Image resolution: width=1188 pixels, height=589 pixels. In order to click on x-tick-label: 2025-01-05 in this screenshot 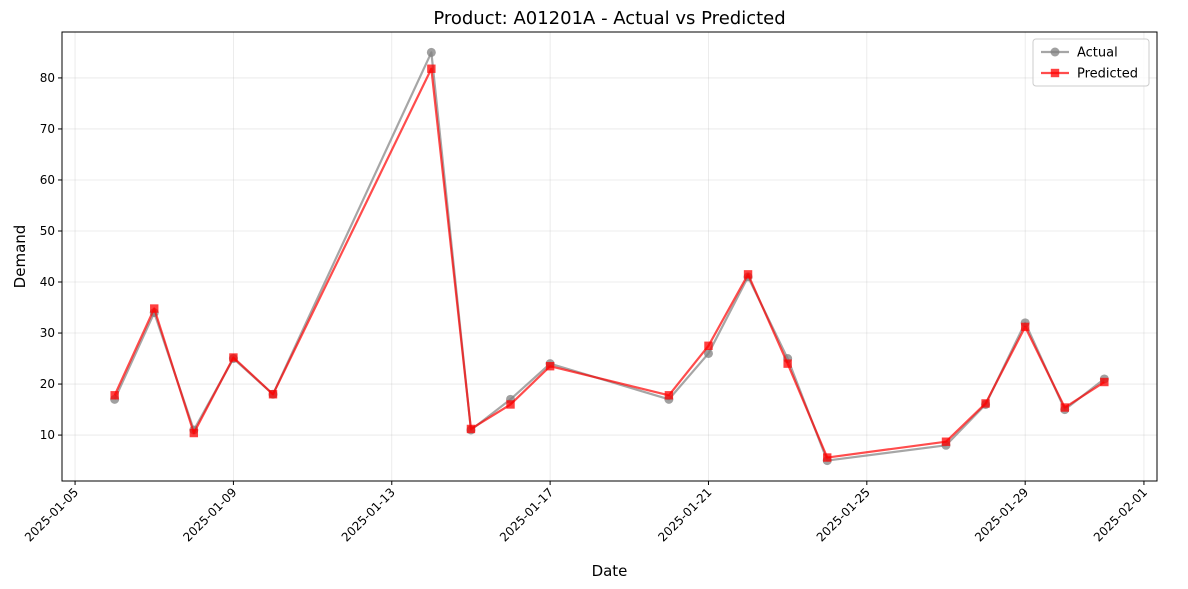, I will do `click(51, 514)`.